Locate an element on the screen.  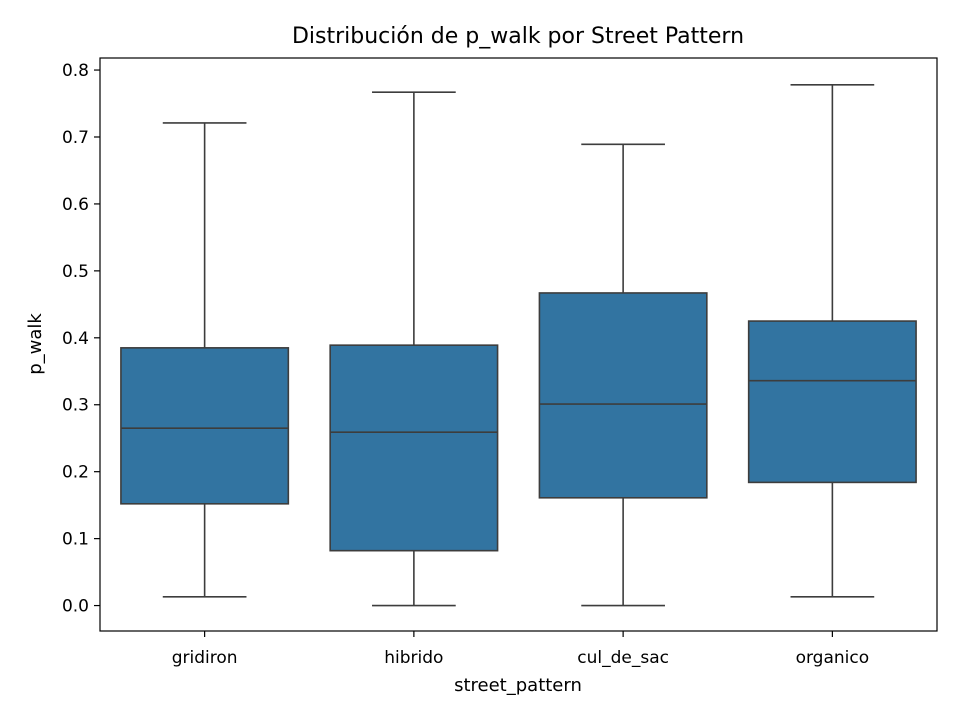
y-tick-label: 0.8 is located at coordinates (75, 71).